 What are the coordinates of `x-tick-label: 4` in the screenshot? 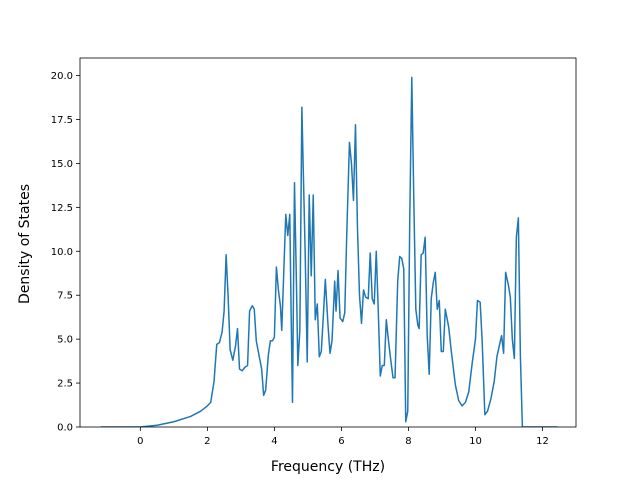 It's located at (274, 441).